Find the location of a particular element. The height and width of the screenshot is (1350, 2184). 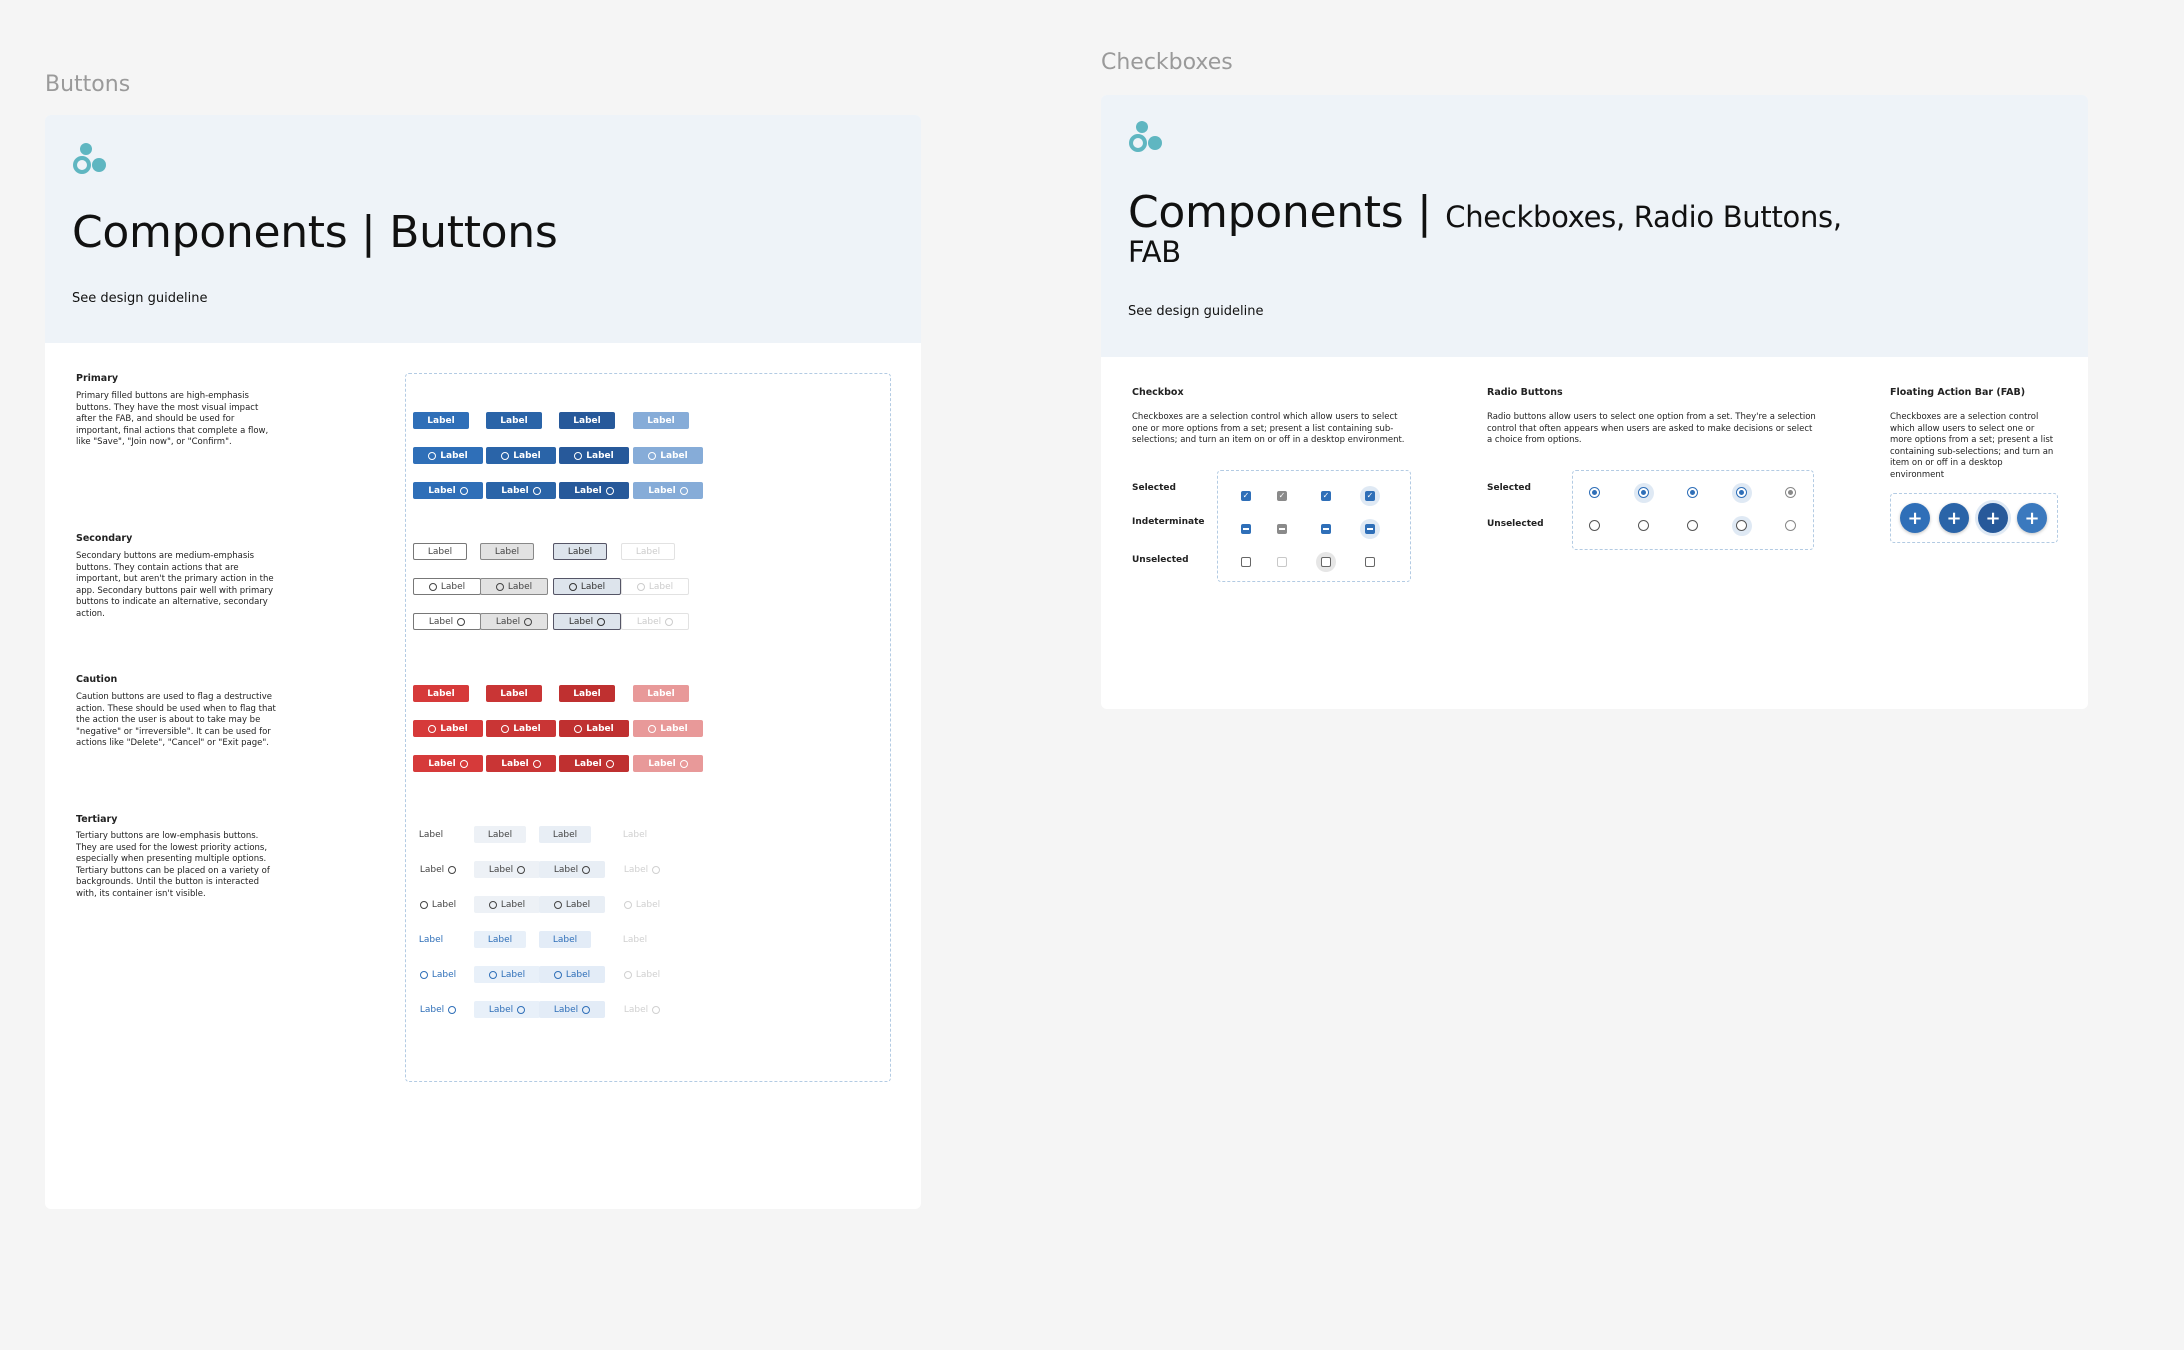

fab-add-button-default: + is located at coordinates (1915, 518).